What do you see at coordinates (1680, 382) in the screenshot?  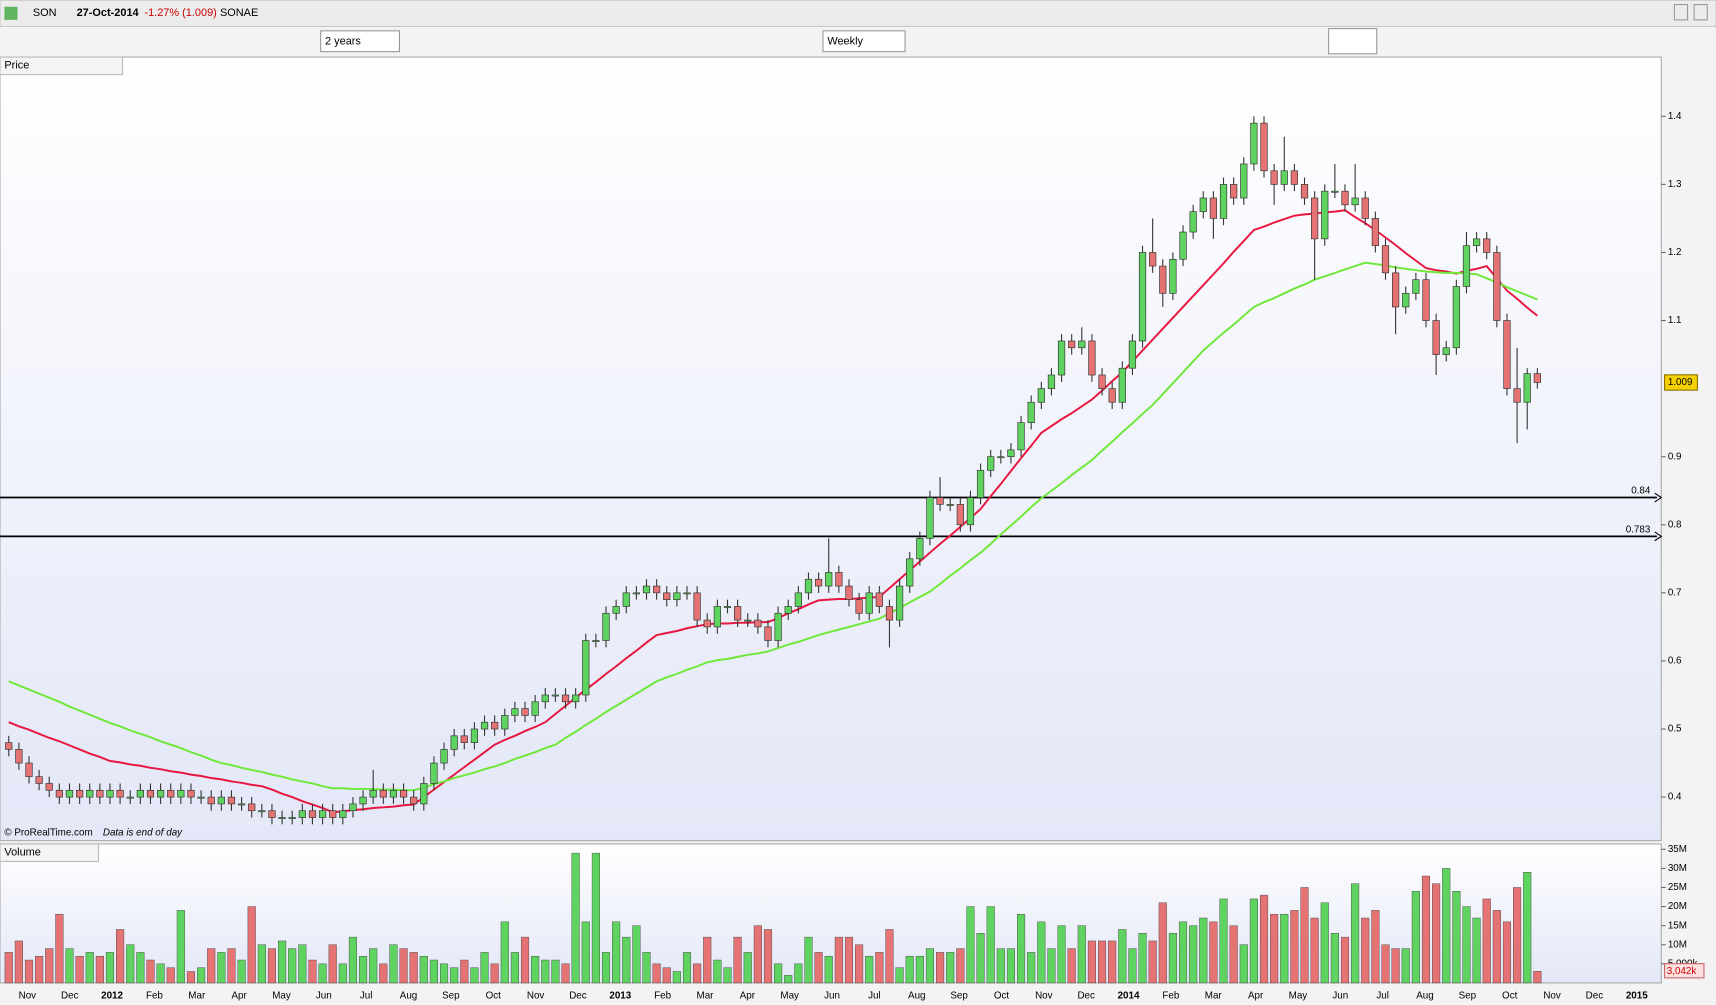 I see `last-price-label: 1.009` at bounding box center [1680, 382].